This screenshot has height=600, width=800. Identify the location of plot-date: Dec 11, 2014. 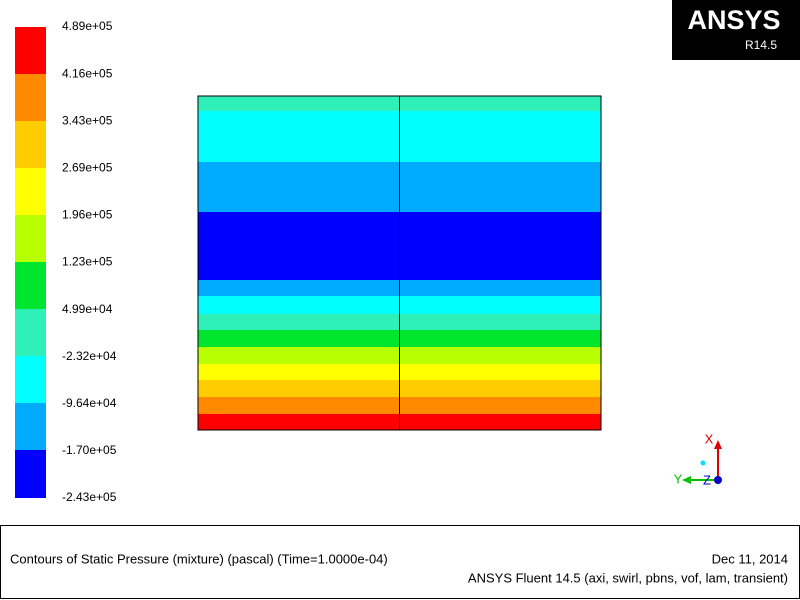
(750, 558).